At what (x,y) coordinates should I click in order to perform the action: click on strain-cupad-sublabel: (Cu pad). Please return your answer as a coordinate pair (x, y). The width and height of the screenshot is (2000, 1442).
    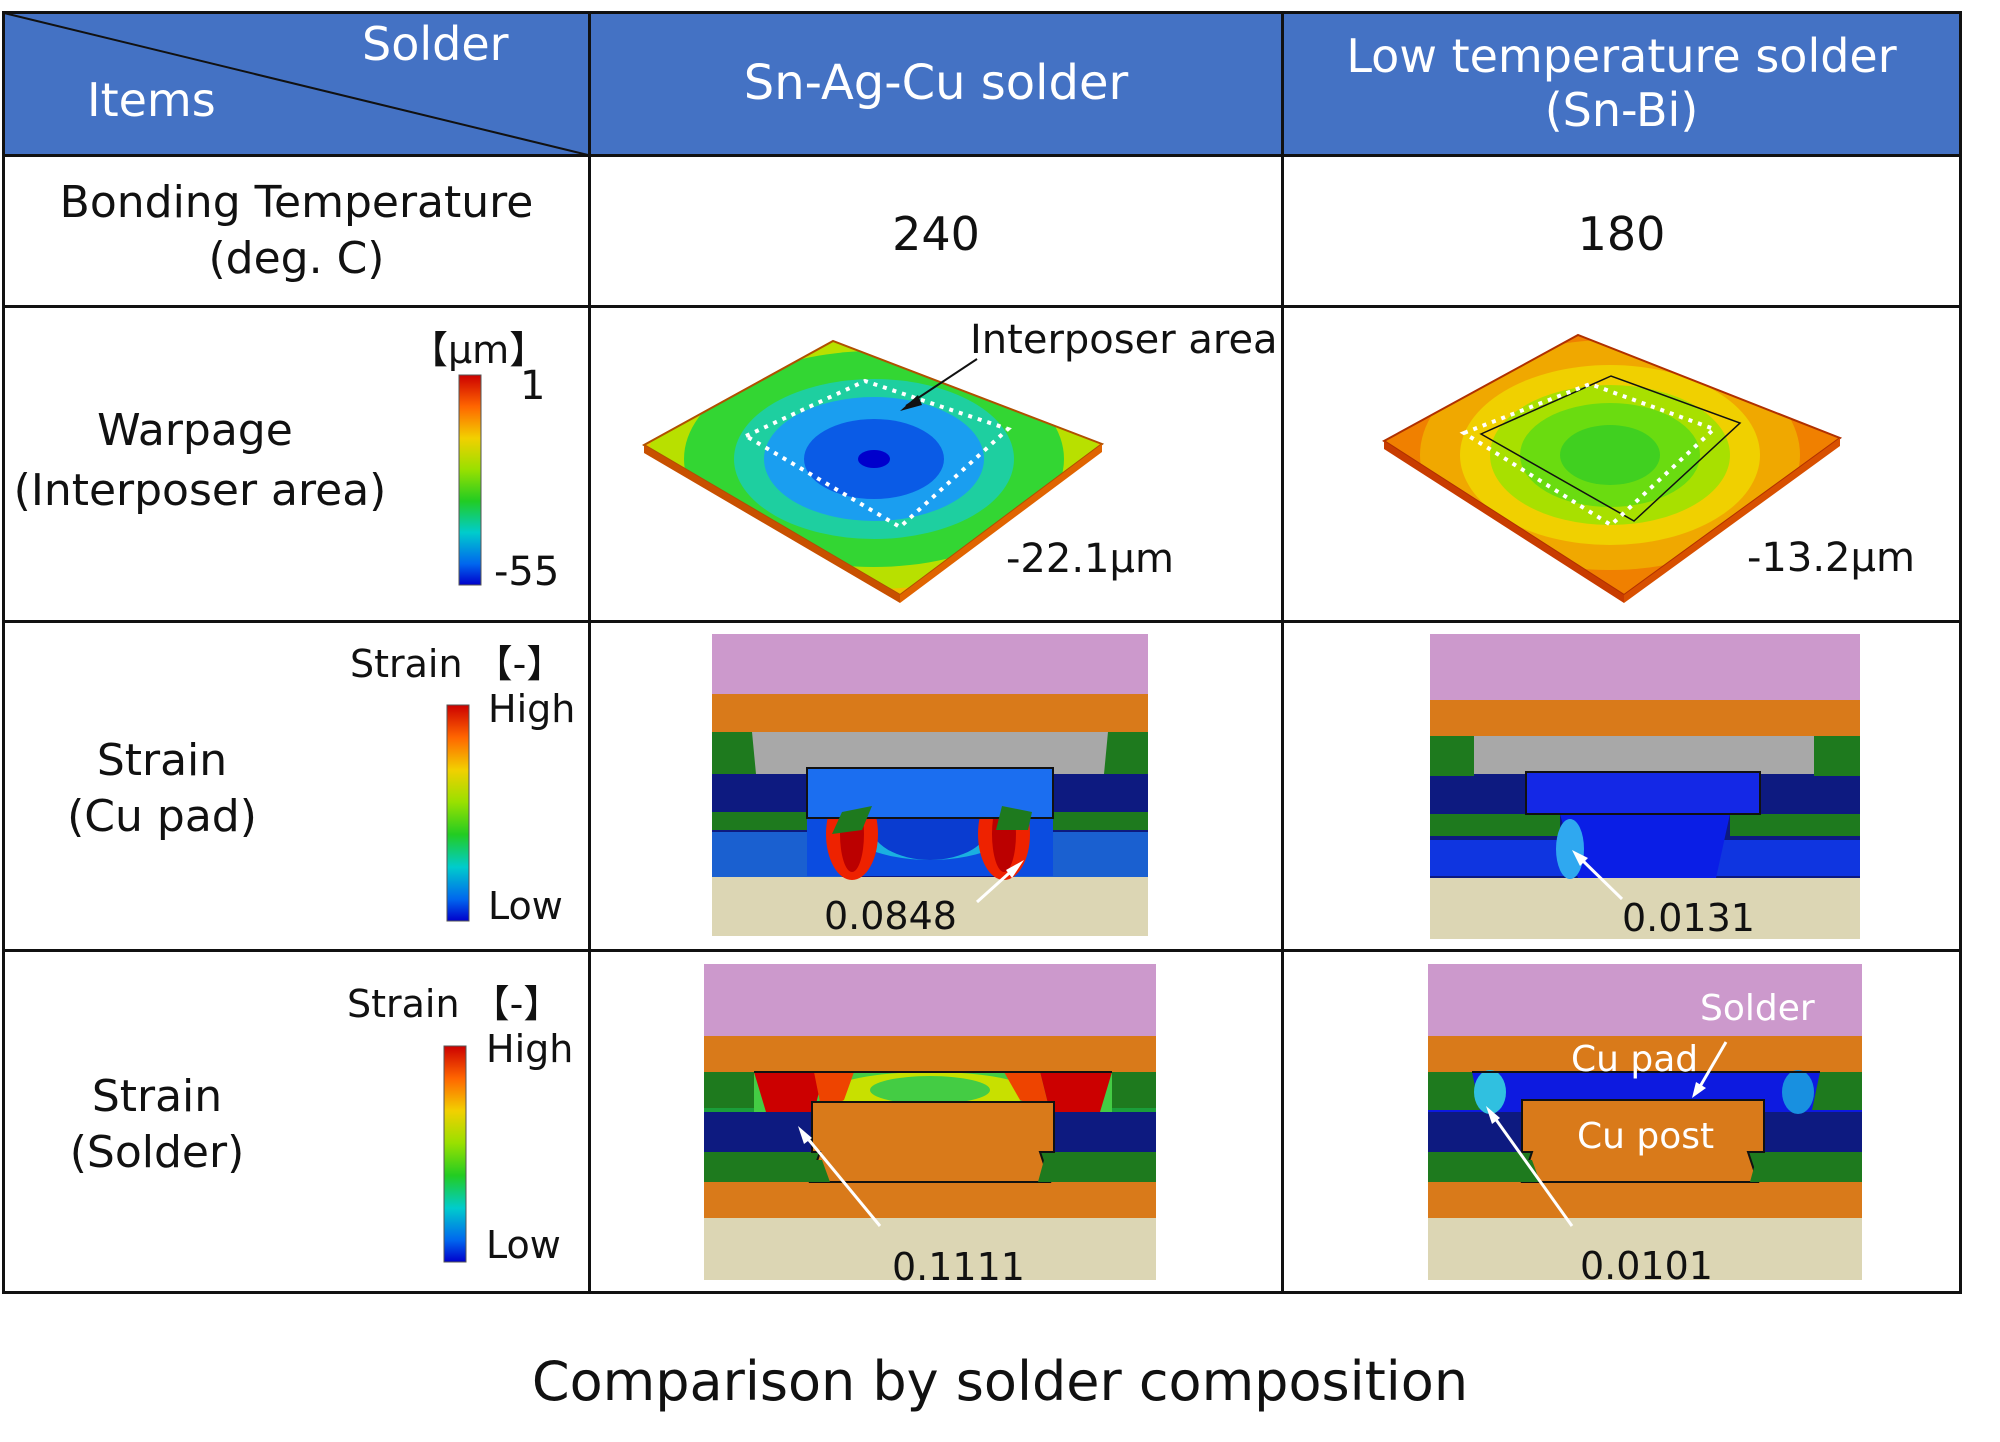
    Looking at the image, I should click on (162, 816).